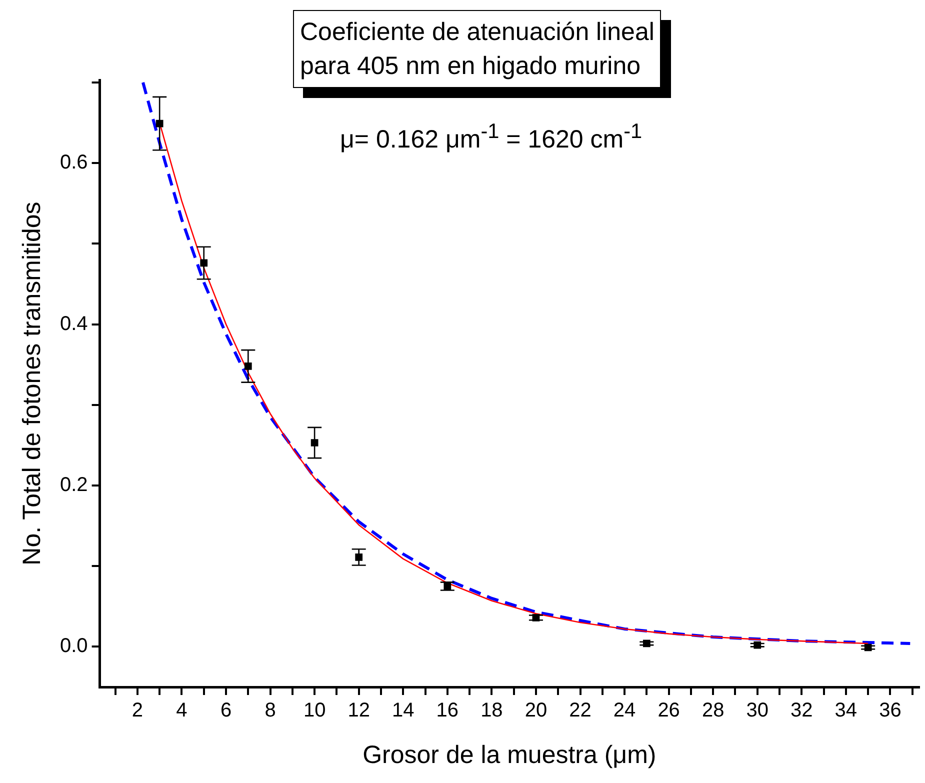 This screenshot has width=925, height=783. Describe the element at coordinates (74, 163) in the screenshot. I see `y-tick-label: 0.6` at that location.